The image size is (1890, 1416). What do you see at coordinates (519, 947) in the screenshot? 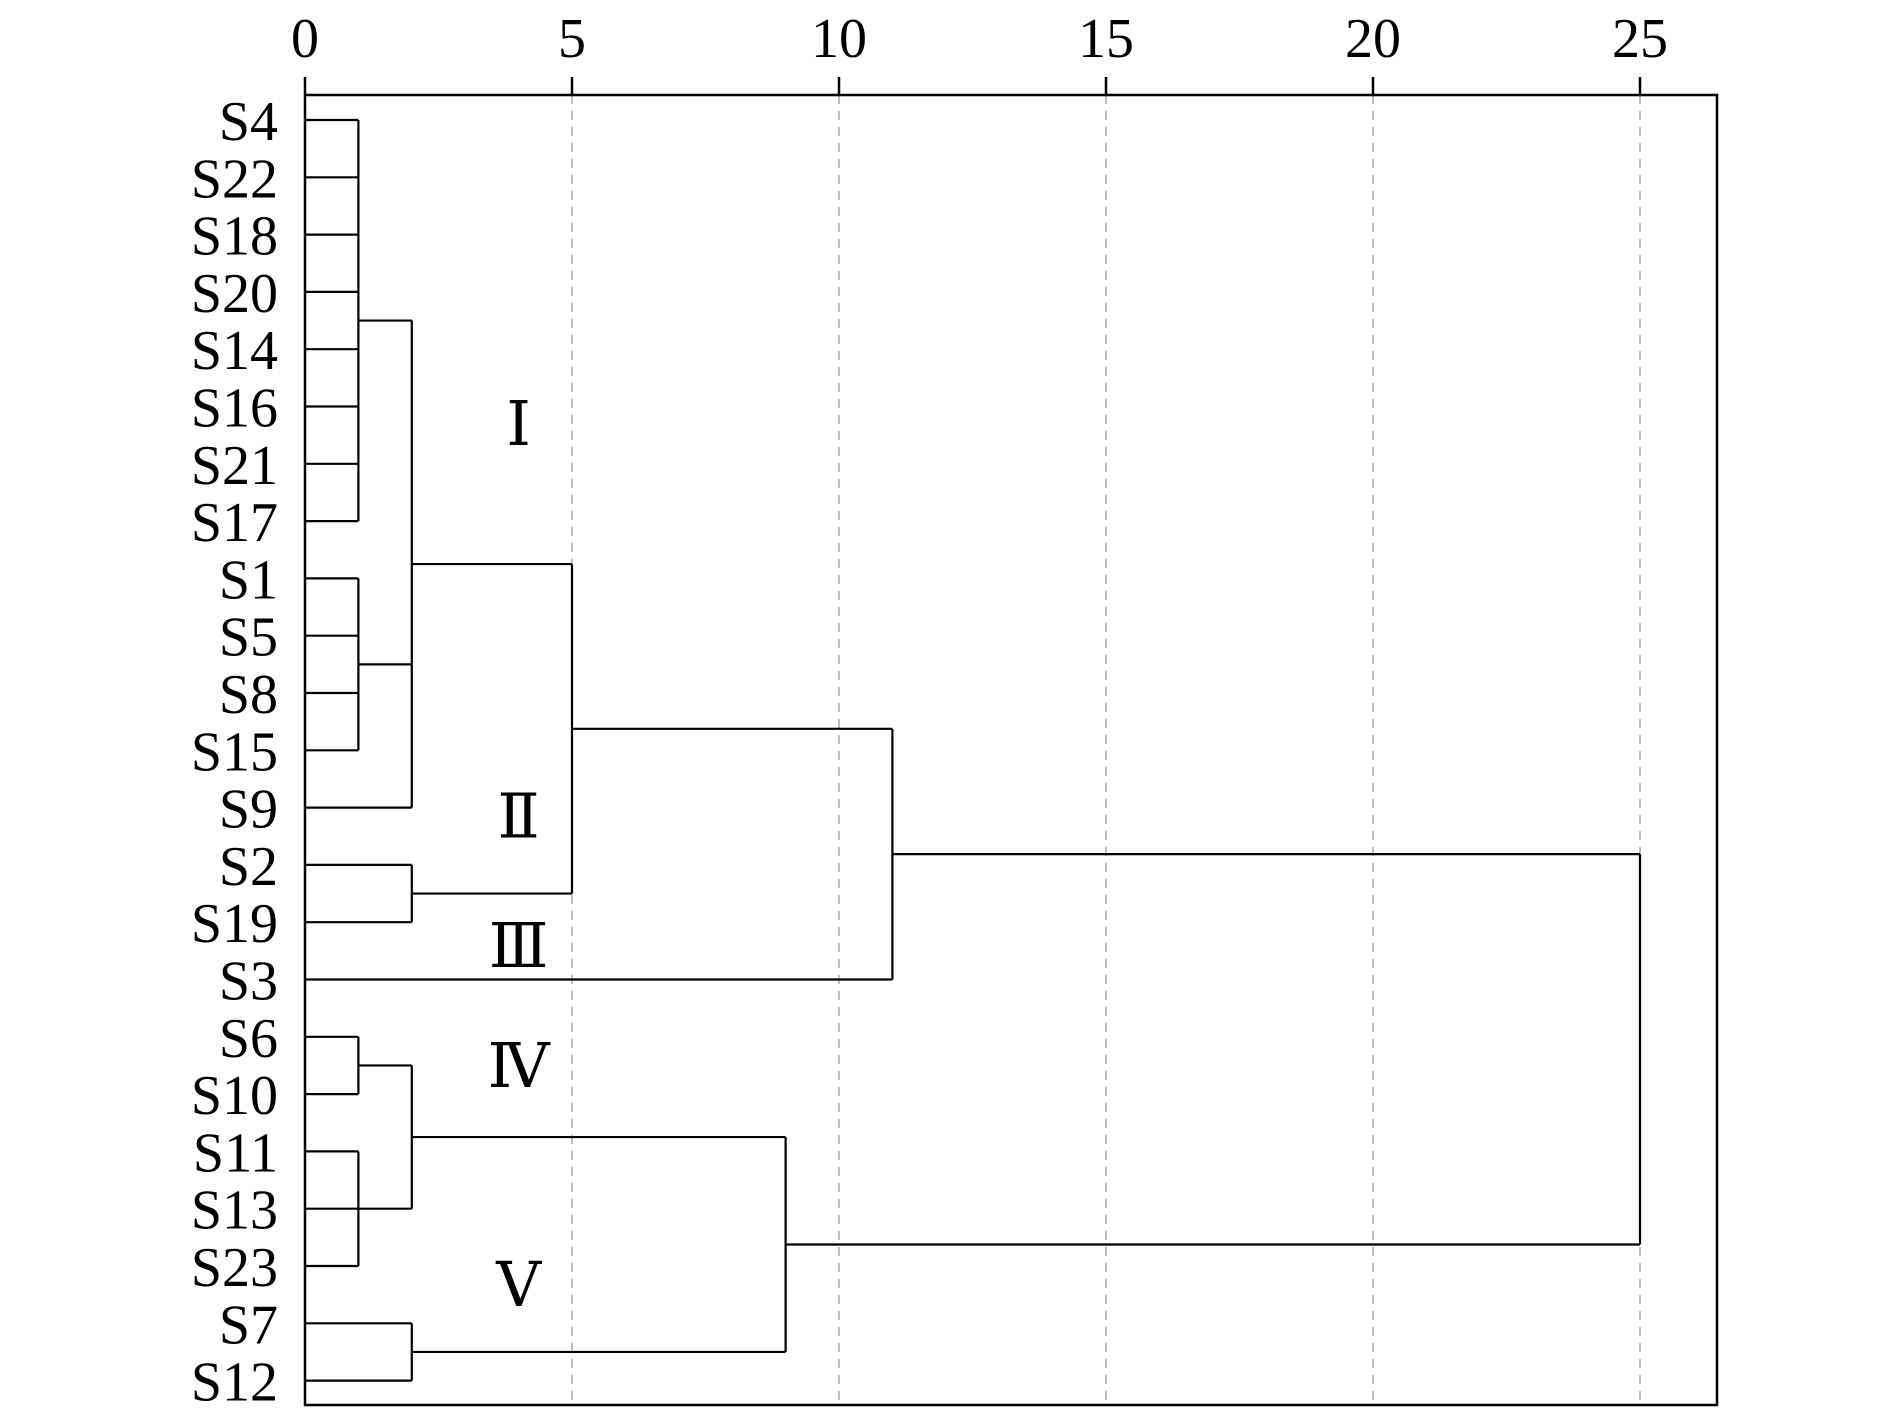
I see `cluster-label: Ⅲ` at bounding box center [519, 947].